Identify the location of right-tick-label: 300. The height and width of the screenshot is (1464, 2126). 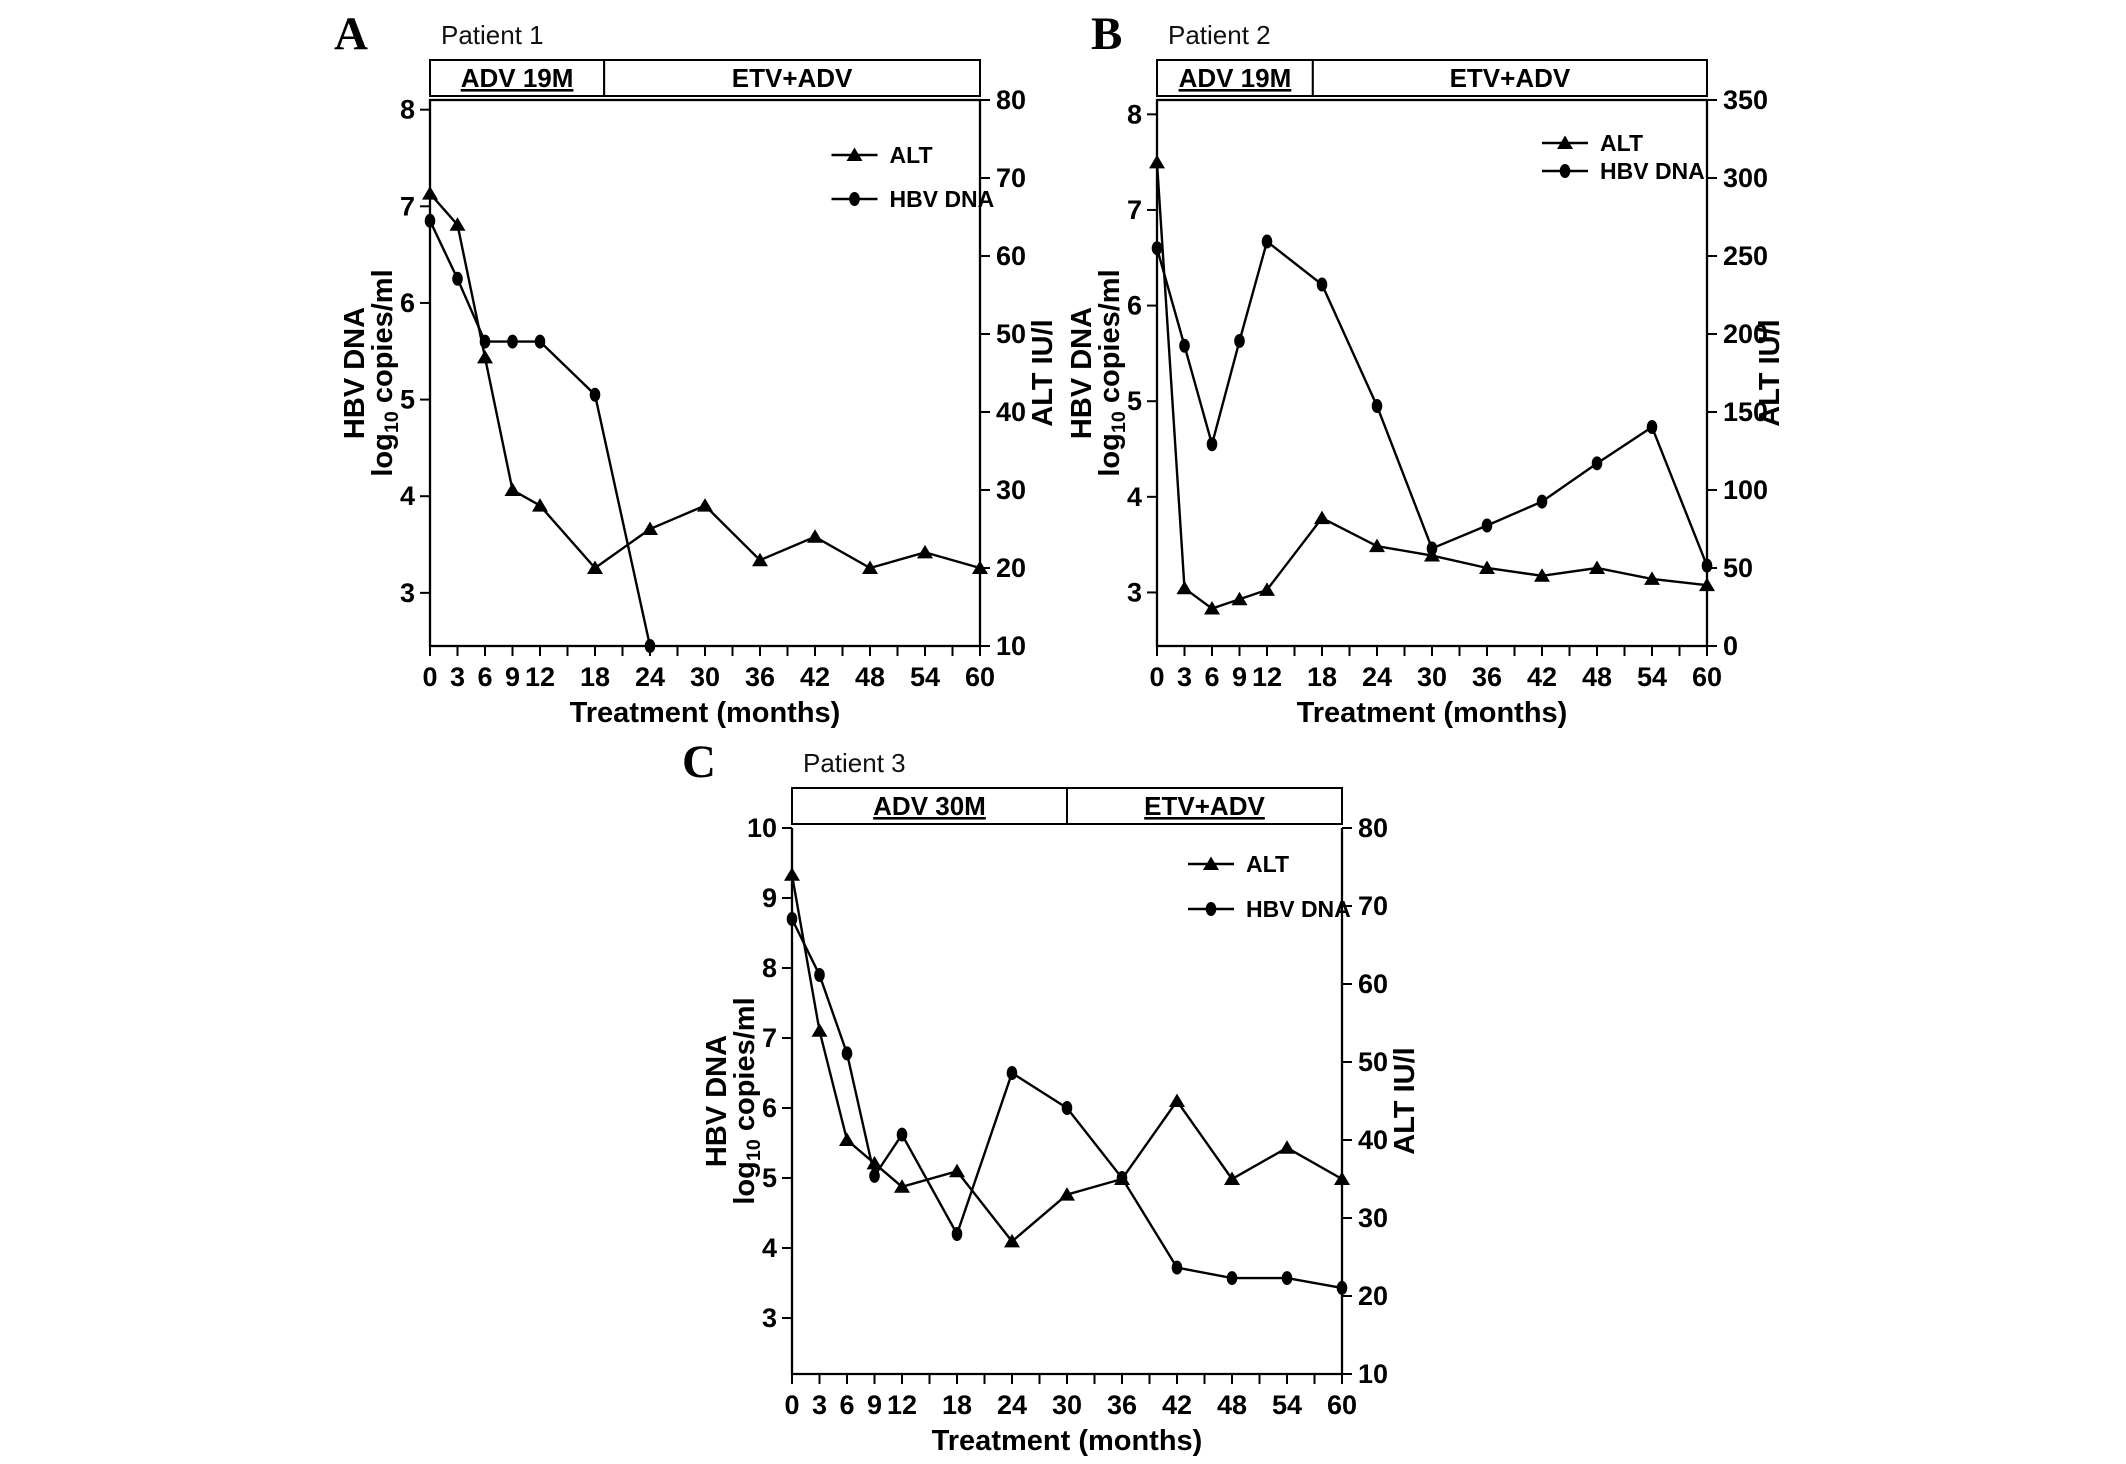
(1745, 178).